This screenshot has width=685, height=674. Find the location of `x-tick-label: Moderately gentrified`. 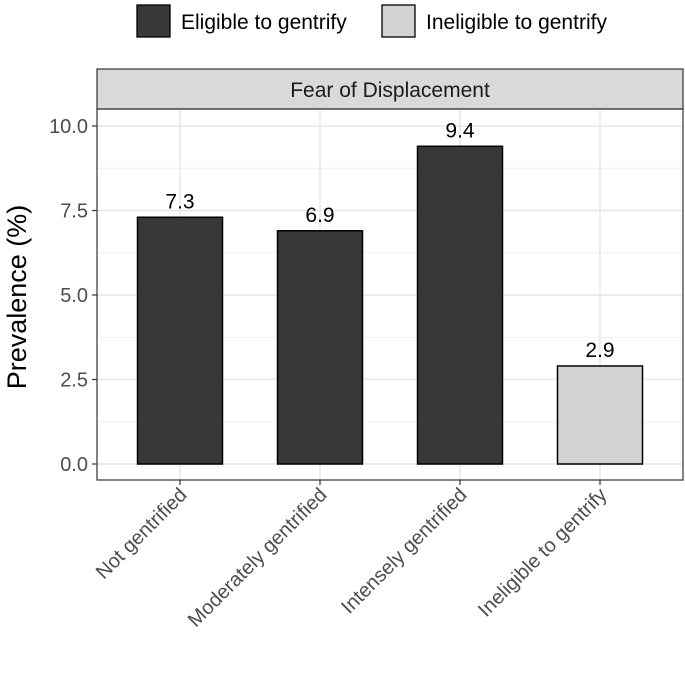

x-tick-label: Moderately gentrified is located at coordinates (258, 558).